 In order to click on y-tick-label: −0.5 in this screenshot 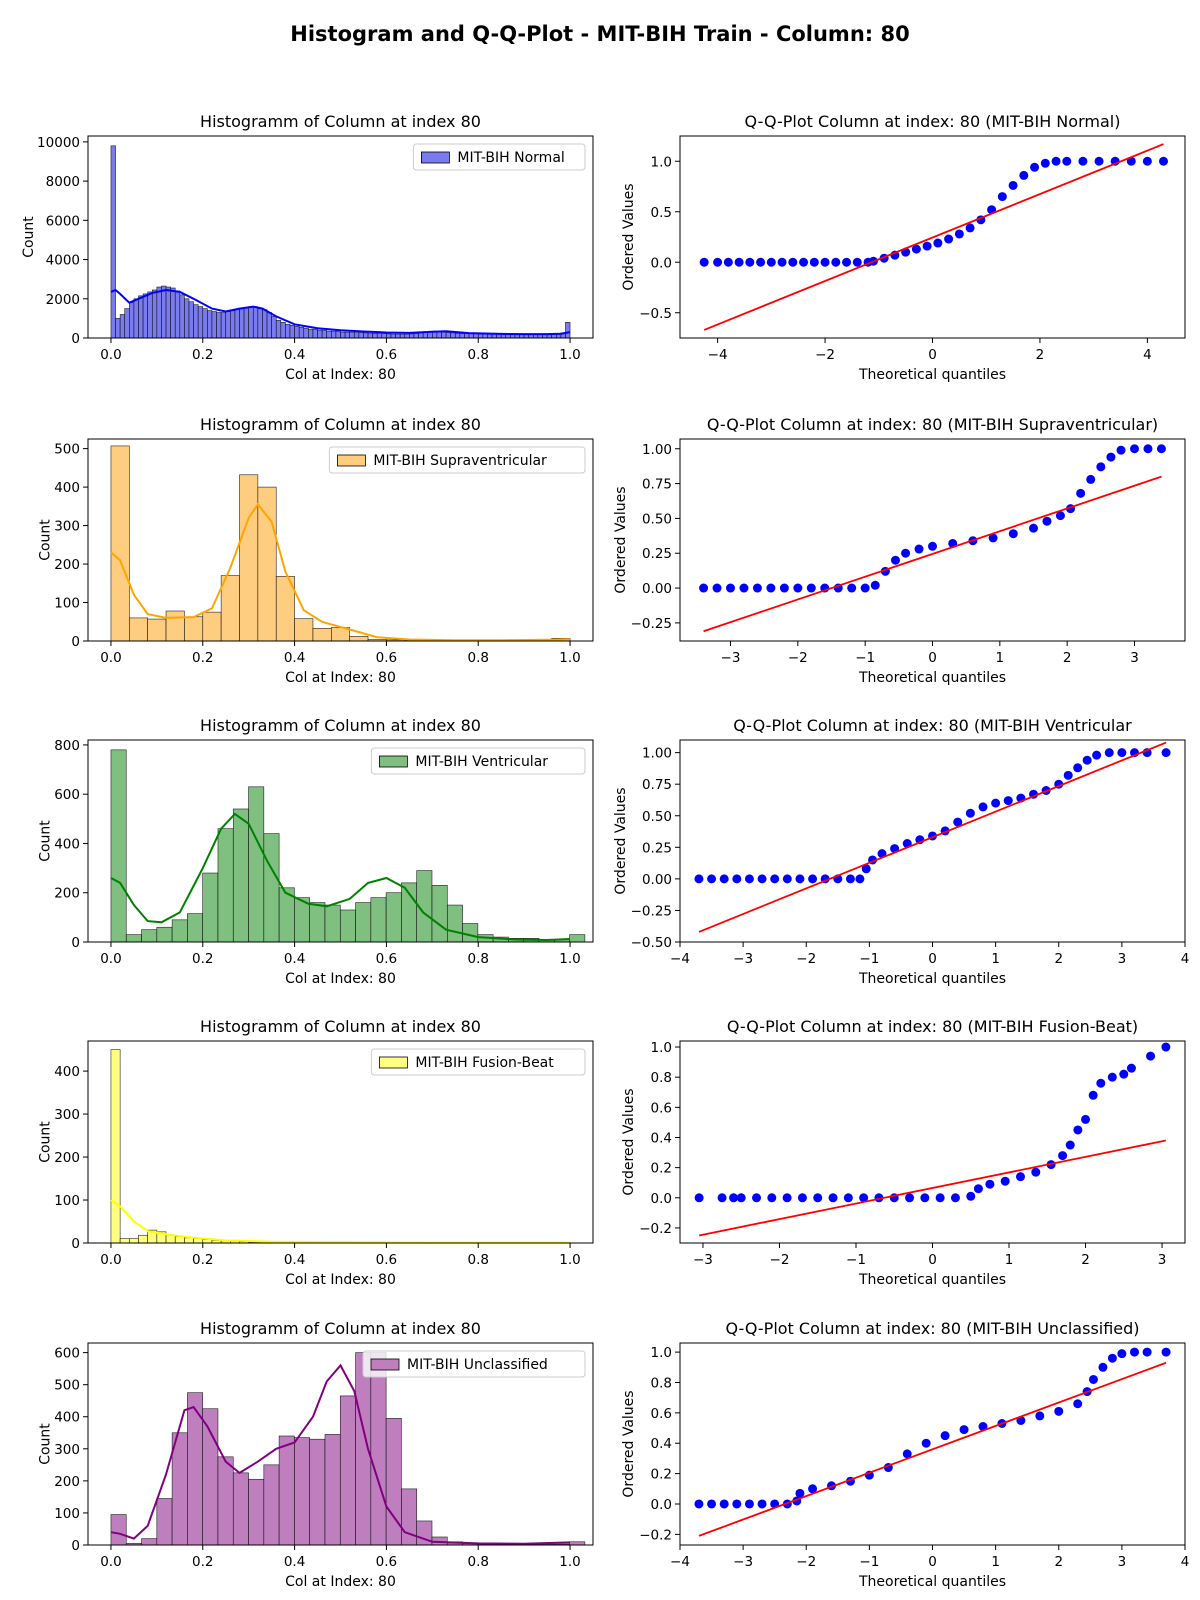, I will do `click(655, 314)`.